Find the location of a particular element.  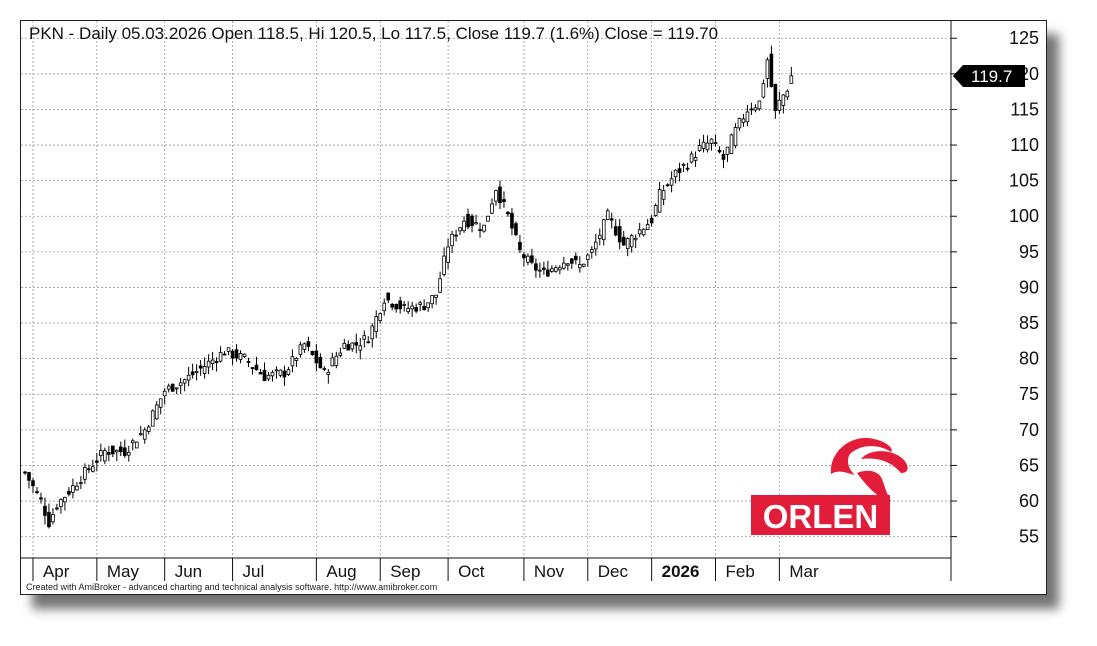

x-tick-label: Mar is located at coordinates (804, 571).